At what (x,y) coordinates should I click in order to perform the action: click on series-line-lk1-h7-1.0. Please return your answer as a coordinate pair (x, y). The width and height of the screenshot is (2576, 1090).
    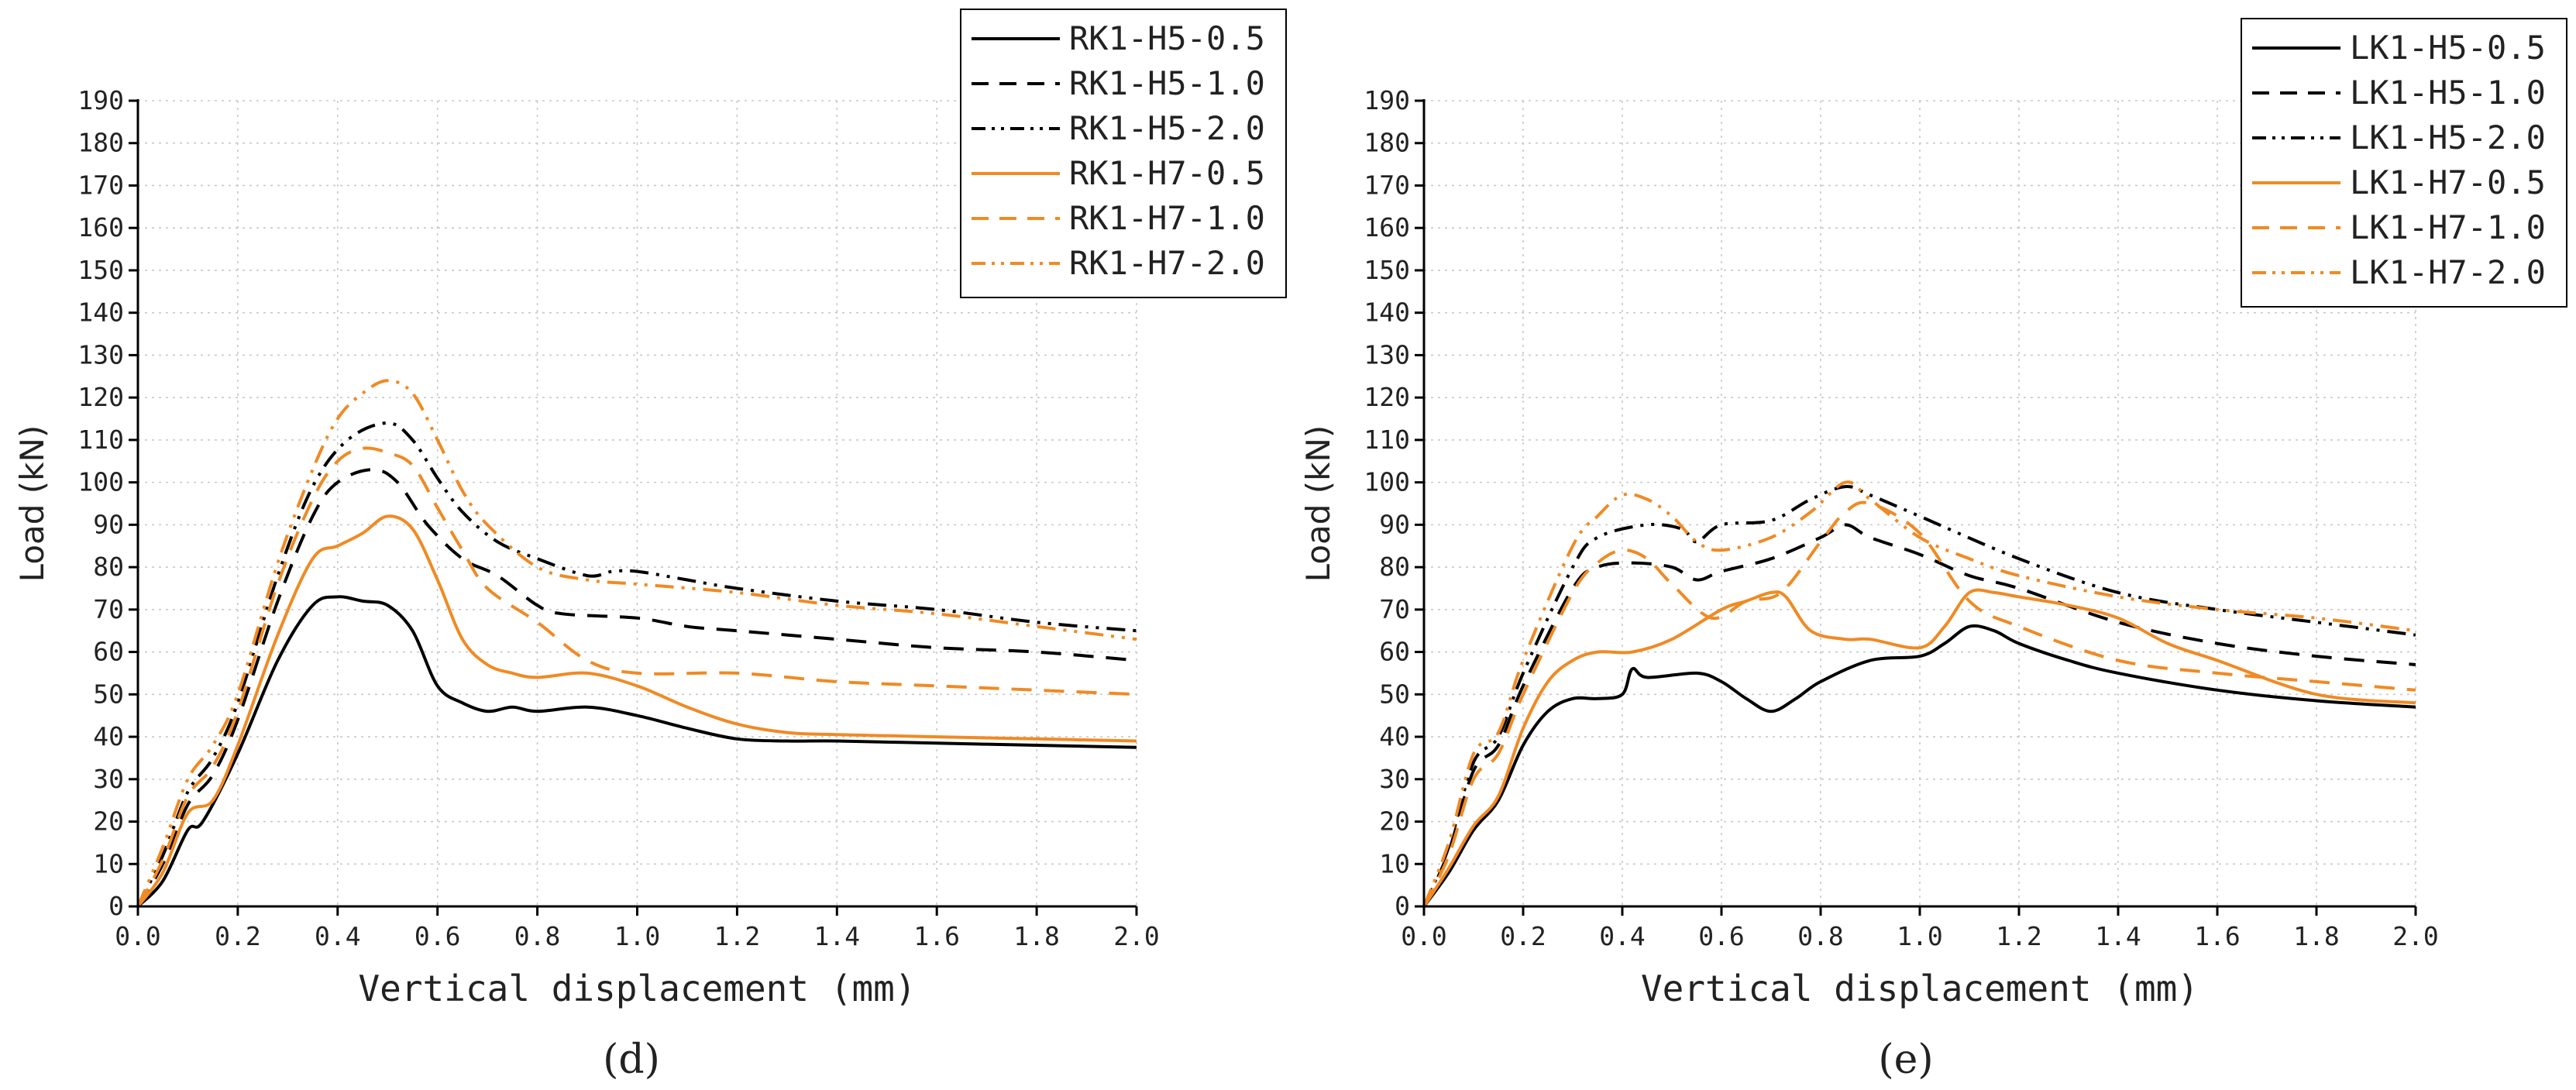
    Looking at the image, I should click on (1919, 703).